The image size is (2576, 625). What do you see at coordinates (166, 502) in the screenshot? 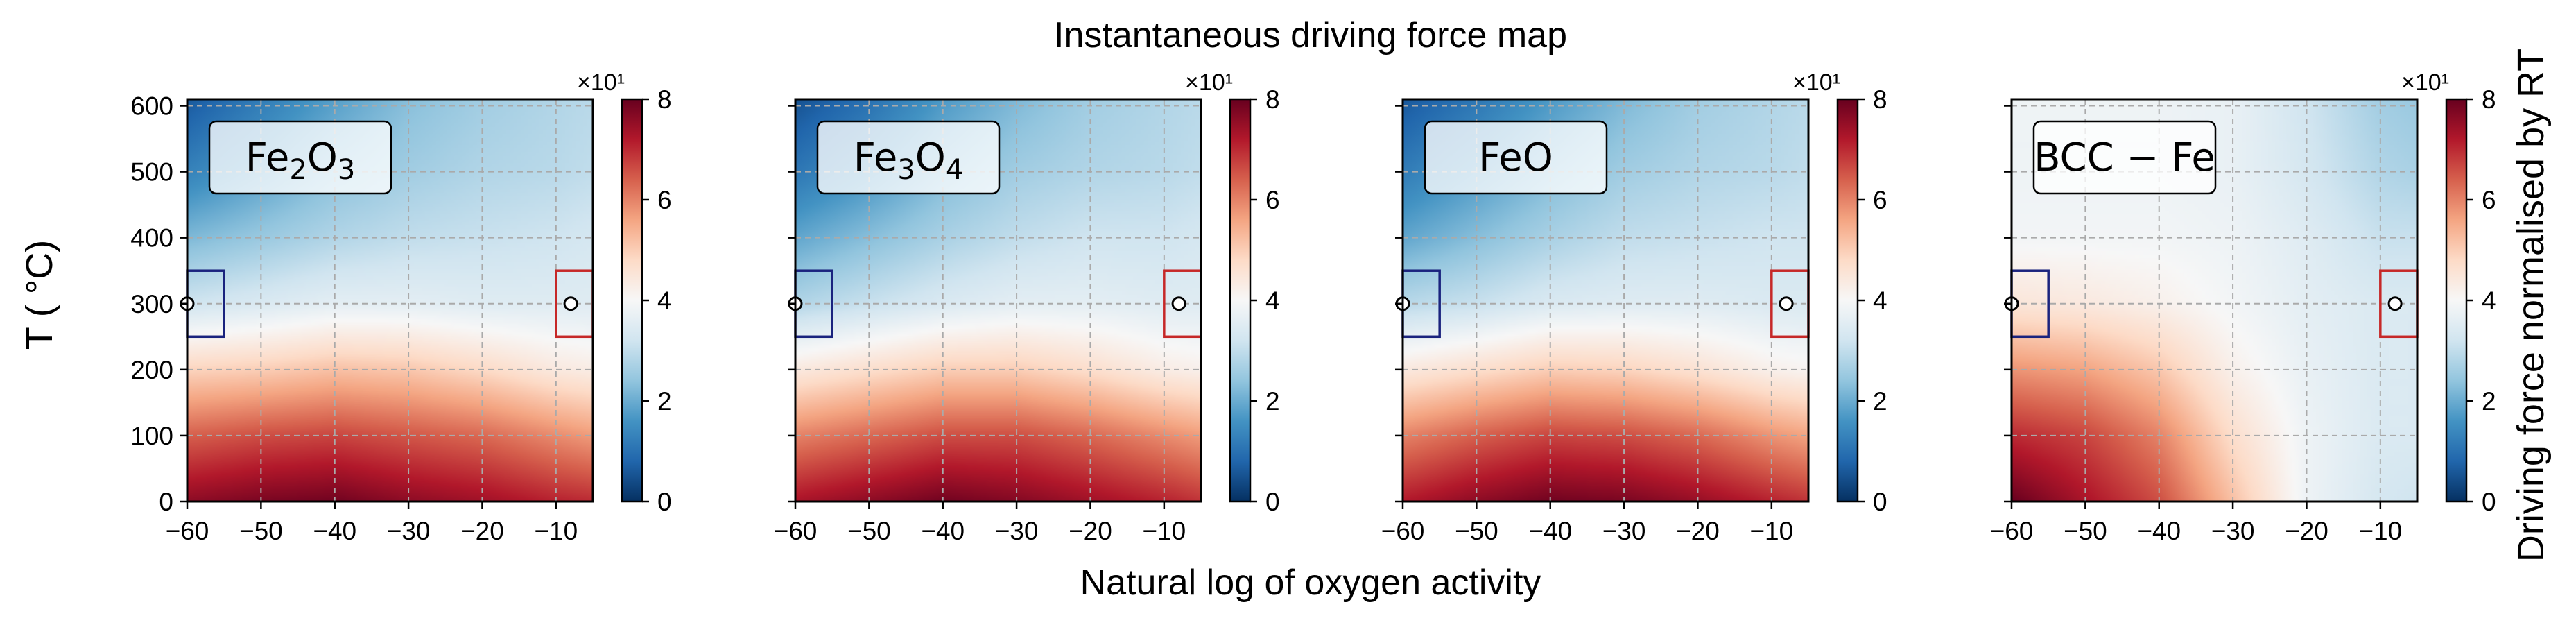
I see `y-tick-label: 0` at bounding box center [166, 502].